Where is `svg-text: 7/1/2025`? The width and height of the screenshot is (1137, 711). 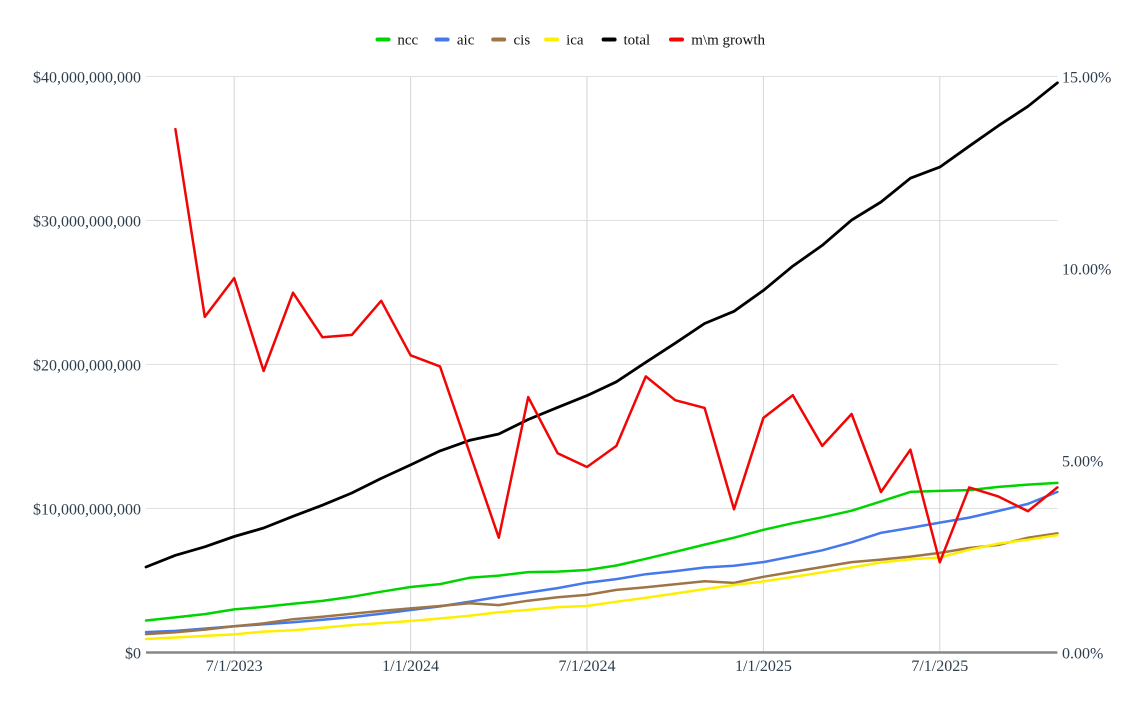 svg-text: 7/1/2025 is located at coordinates (939, 666).